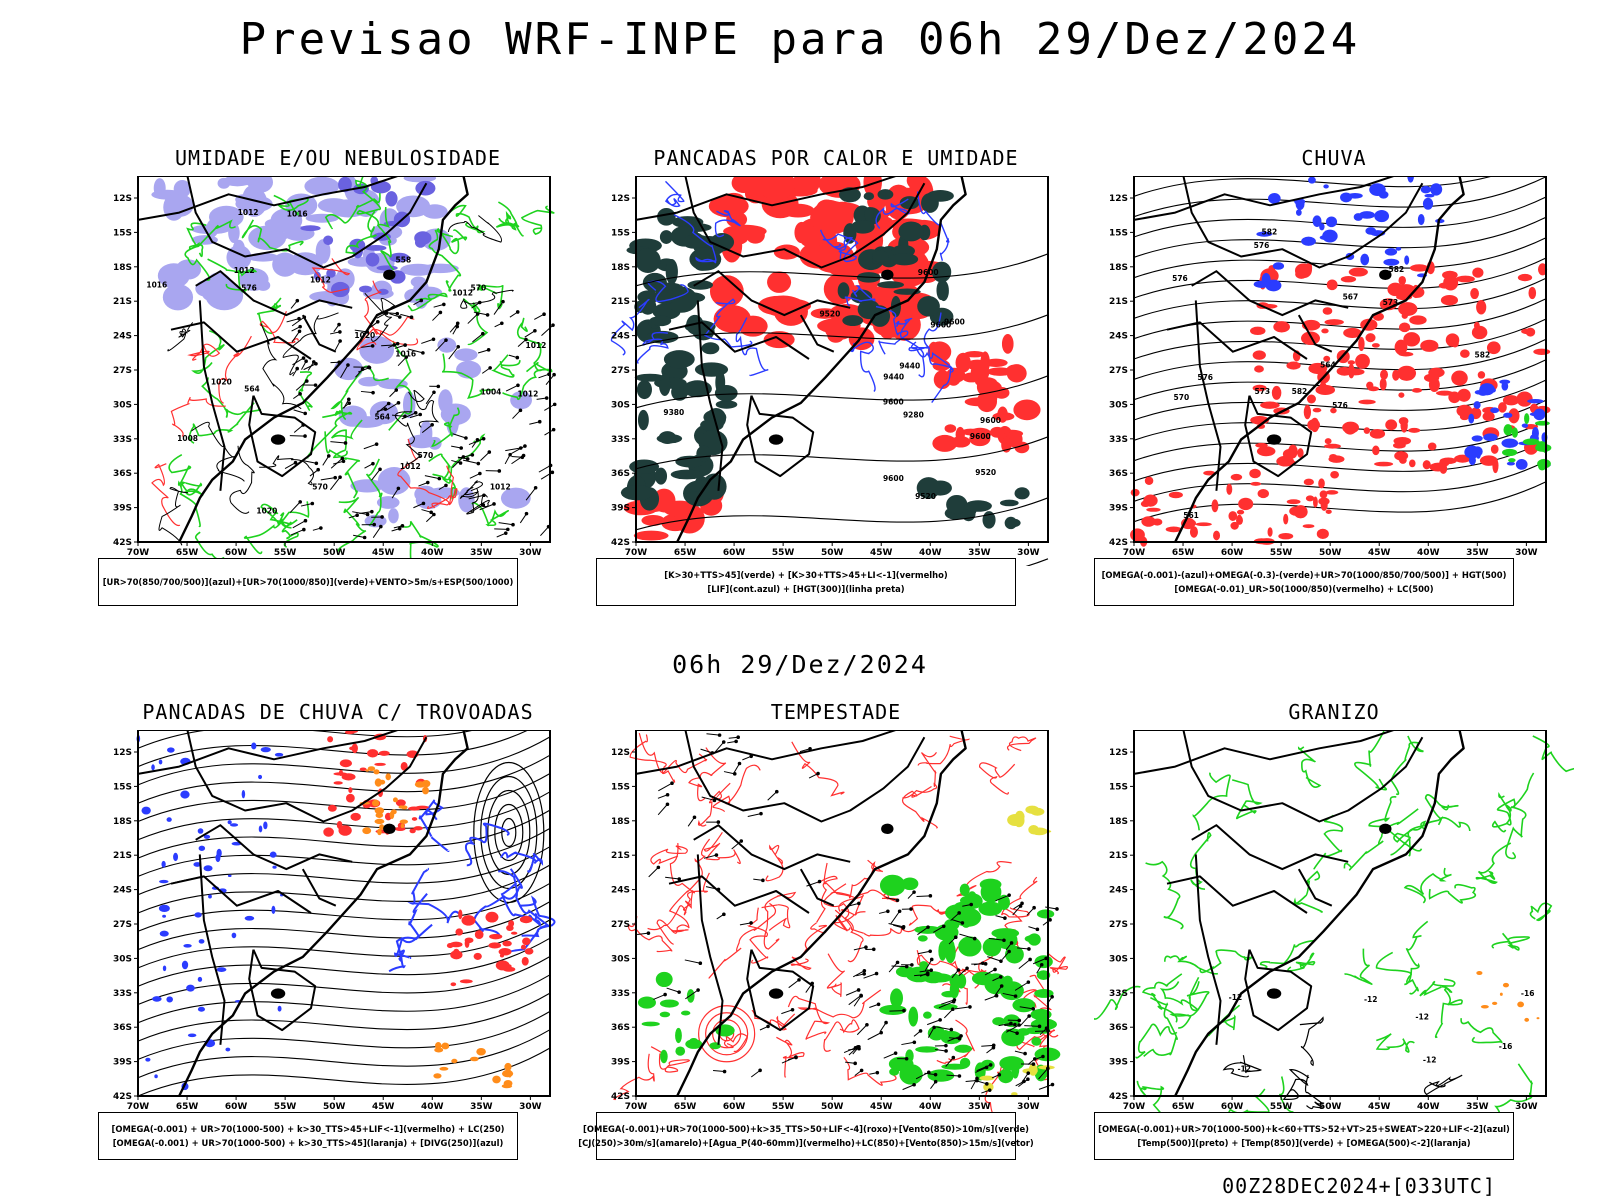 This screenshot has width=1600, height=1200. I want to click on panel-title: UMIDADE E/OU NEBULOSIDADE, so click(338, 158).